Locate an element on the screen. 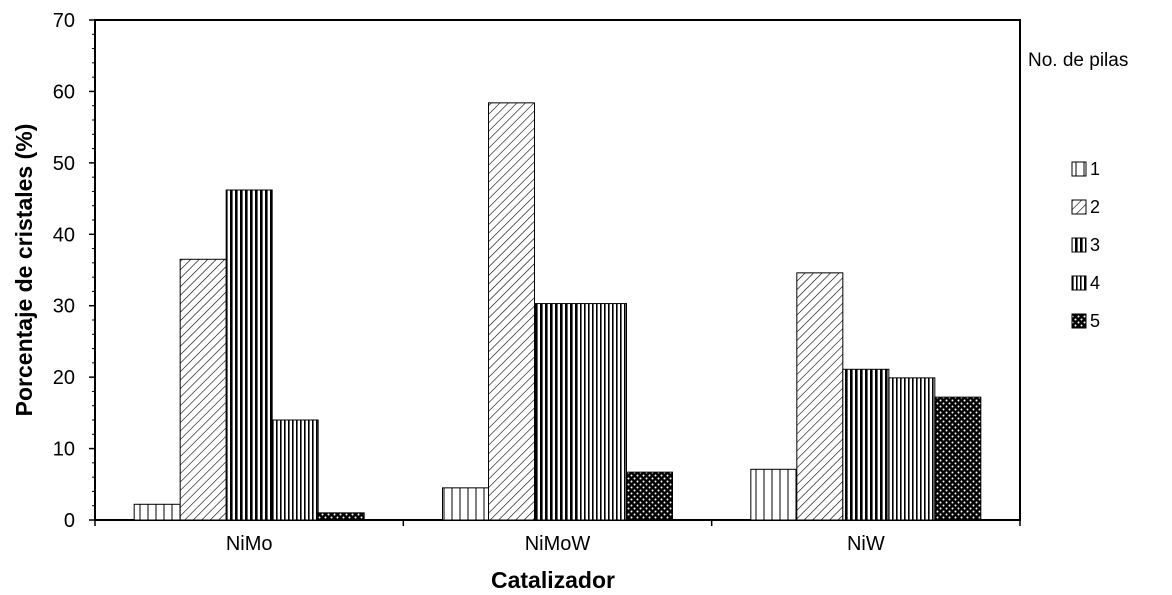 The width and height of the screenshot is (1172, 595). x-tick-label: NiMoW is located at coordinates (558, 544).